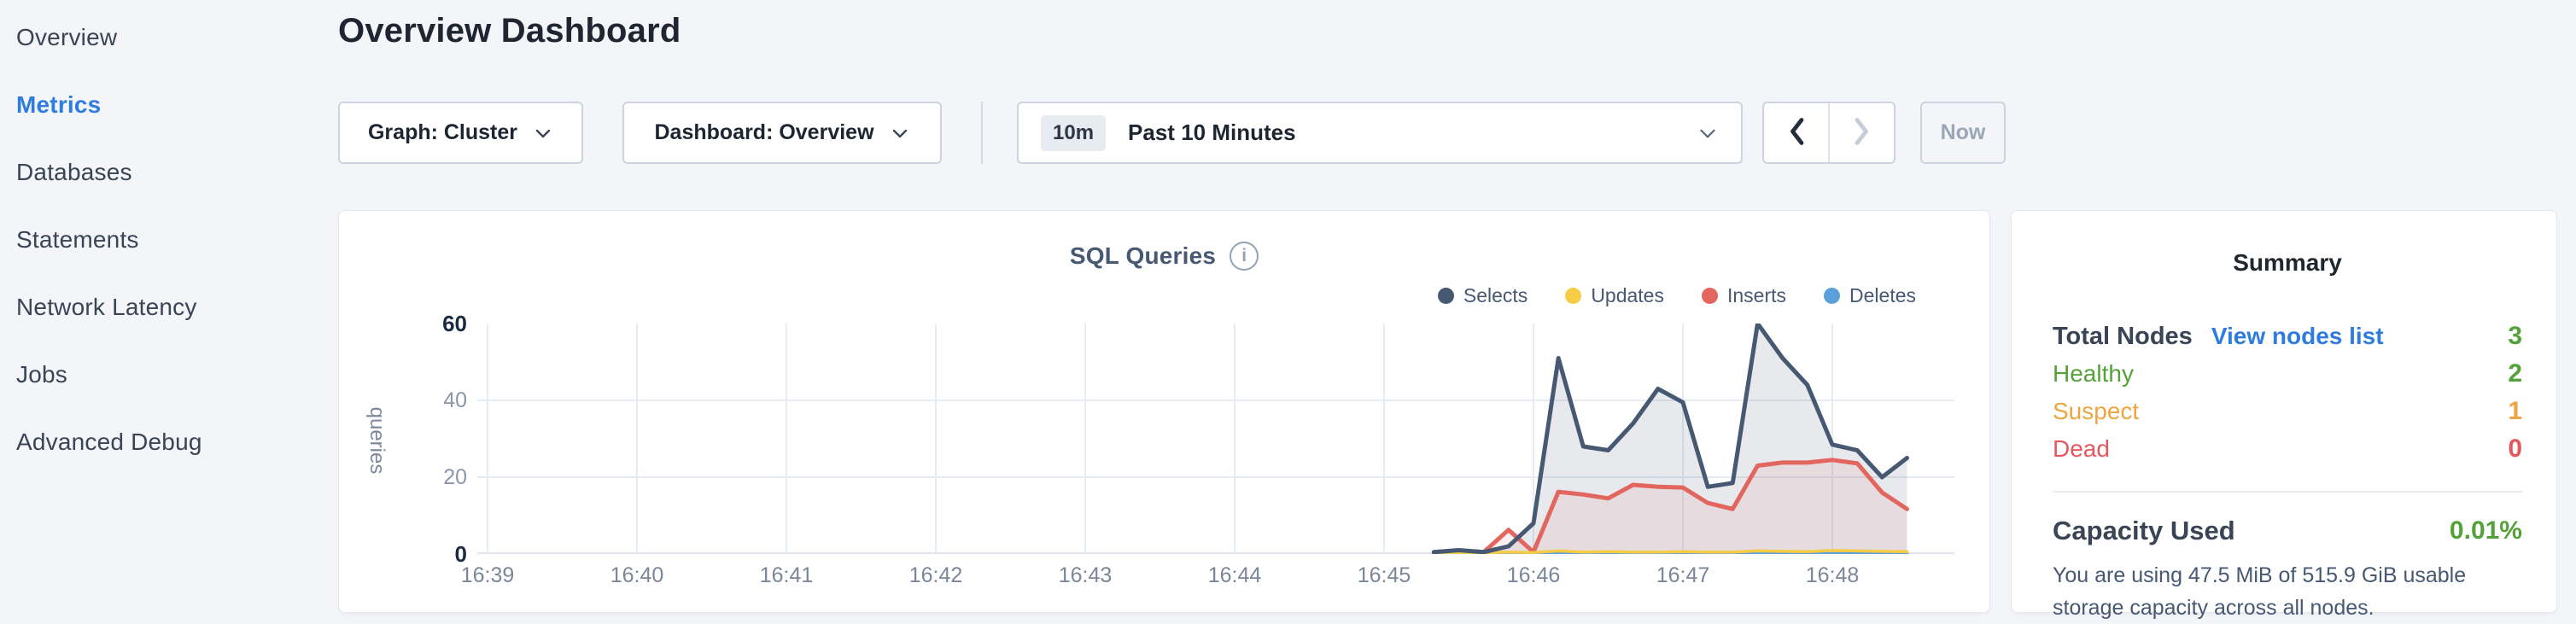  Describe the element at coordinates (1234, 575) in the screenshot. I see `x-tick-16:44: 16:44` at that location.